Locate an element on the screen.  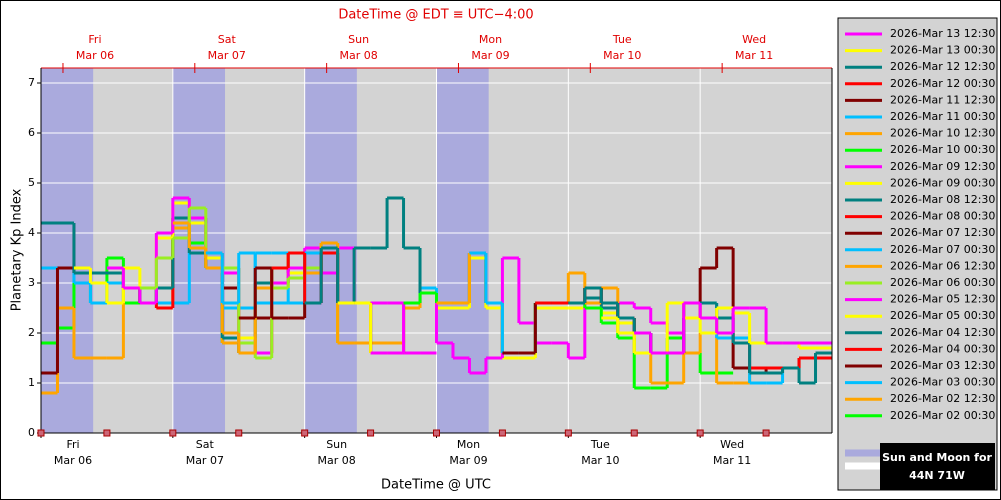
legend-label: 2026-Mar 11 12:30 is located at coordinates (942, 99).